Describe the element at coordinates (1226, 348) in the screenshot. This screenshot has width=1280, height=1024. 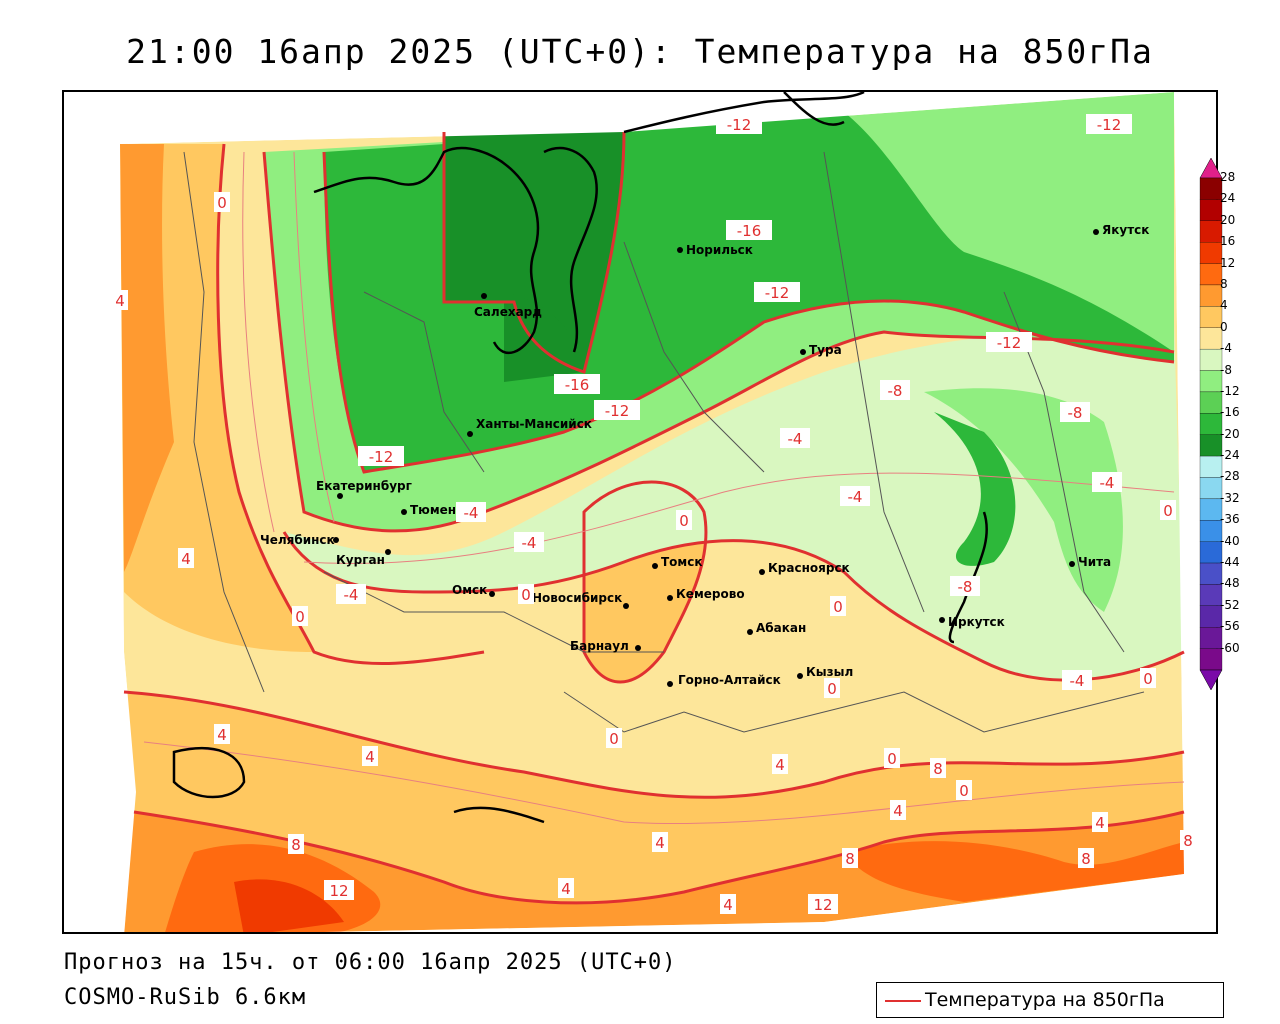
I see `colorbar-label-8: -4` at that location.